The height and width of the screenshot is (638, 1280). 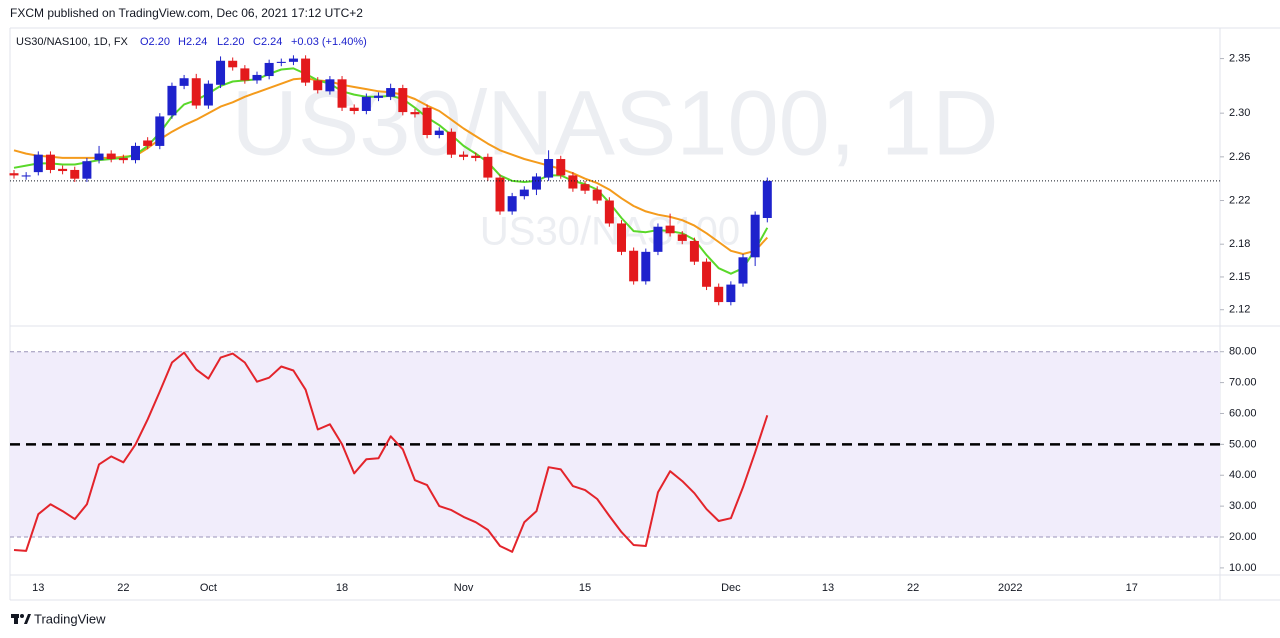 I want to click on y-tick-label: 2.26, so click(x=1239, y=157).